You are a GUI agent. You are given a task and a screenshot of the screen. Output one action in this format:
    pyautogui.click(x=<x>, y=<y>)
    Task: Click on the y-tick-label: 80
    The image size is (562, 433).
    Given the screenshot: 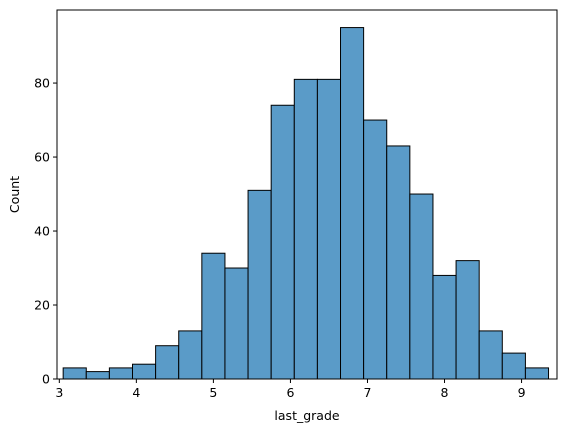 What is the action you would take?
    pyautogui.click(x=42, y=83)
    